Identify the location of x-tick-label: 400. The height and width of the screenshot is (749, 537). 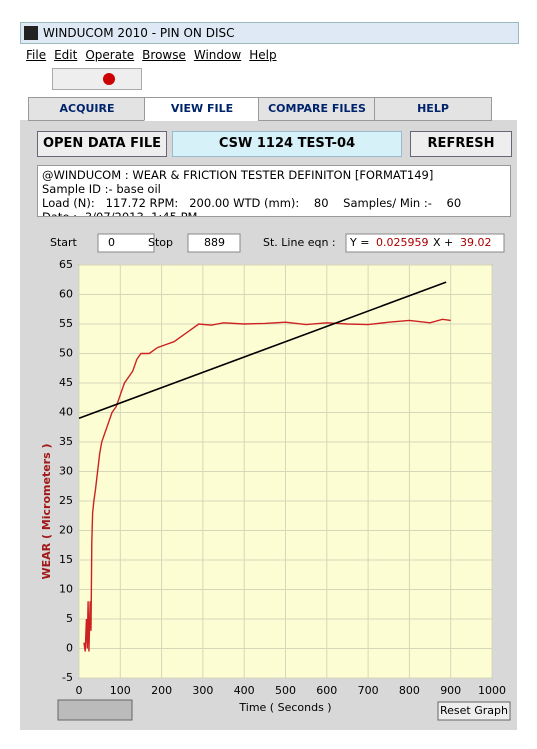
(244, 690).